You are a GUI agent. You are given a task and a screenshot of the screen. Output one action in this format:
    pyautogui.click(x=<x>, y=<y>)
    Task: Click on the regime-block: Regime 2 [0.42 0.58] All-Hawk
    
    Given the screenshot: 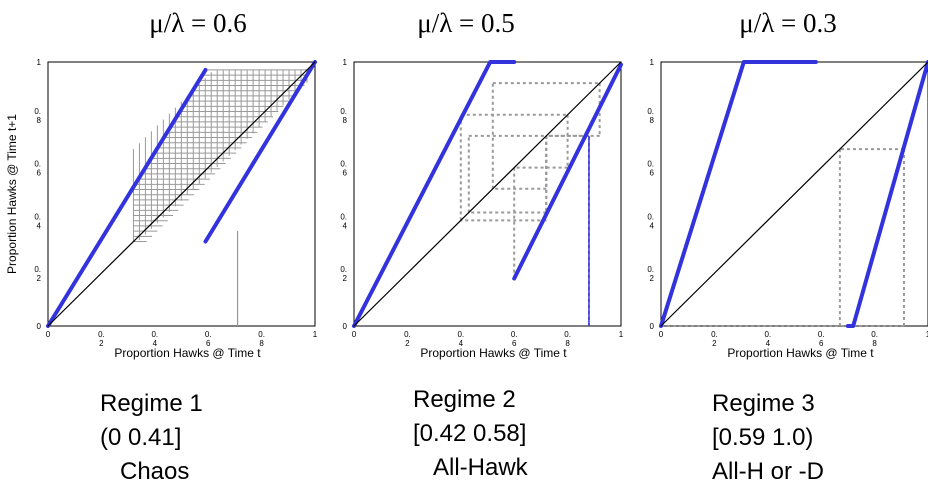 What is the action you would take?
    pyautogui.click(x=470, y=439)
    